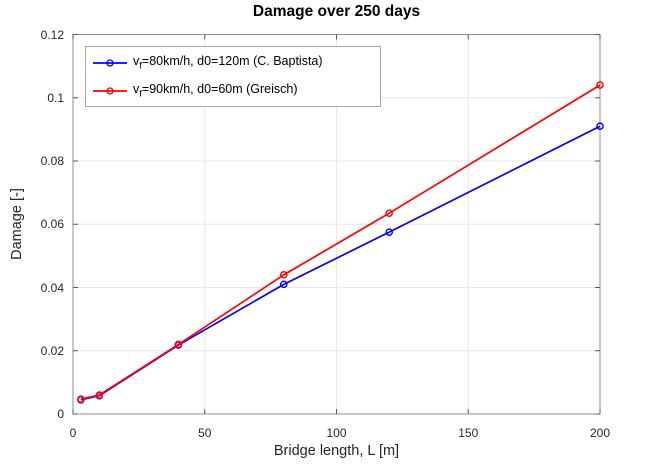 Image resolution: width=665 pixels, height=468 pixels. Describe the element at coordinates (336, 11) in the screenshot. I see `chart-title: Damage over 250 days` at that location.